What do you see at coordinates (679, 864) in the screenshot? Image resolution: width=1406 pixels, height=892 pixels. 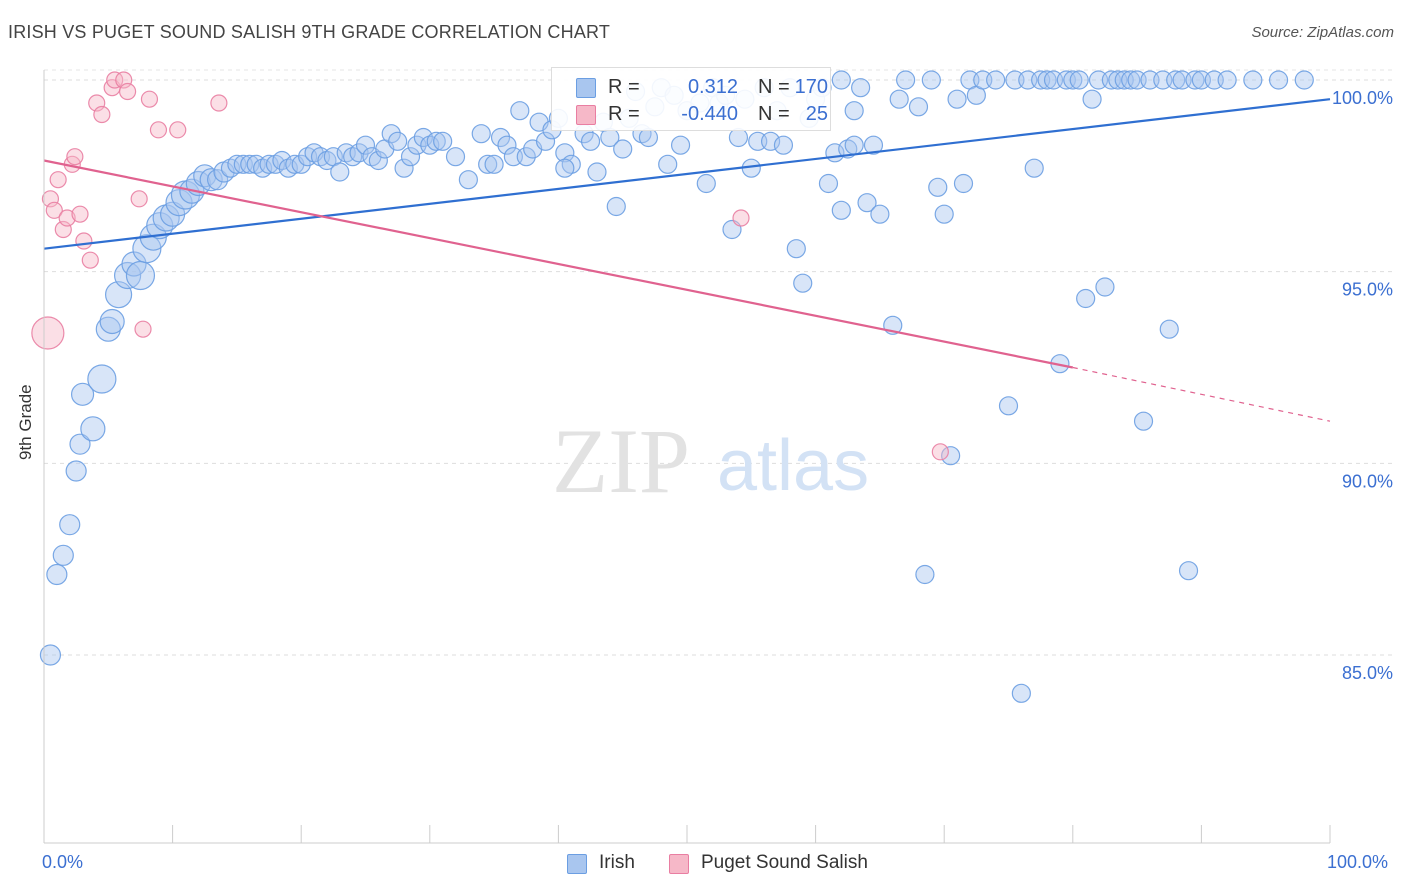 I see `legend-swatch-salish` at bounding box center [679, 864].